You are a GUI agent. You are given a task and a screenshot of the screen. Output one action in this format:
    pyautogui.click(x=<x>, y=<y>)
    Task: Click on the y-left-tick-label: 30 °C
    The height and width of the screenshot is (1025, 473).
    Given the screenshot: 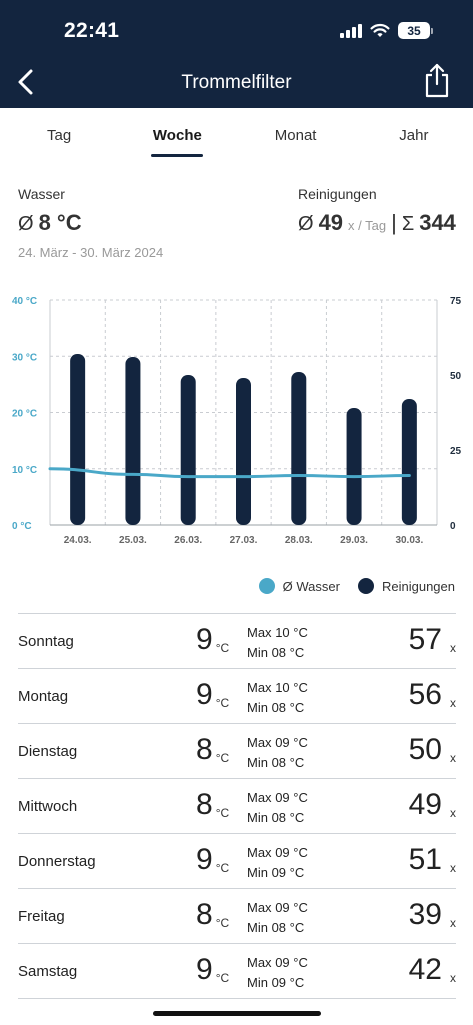 What is the action you would take?
    pyautogui.click(x=24, y=357)
    